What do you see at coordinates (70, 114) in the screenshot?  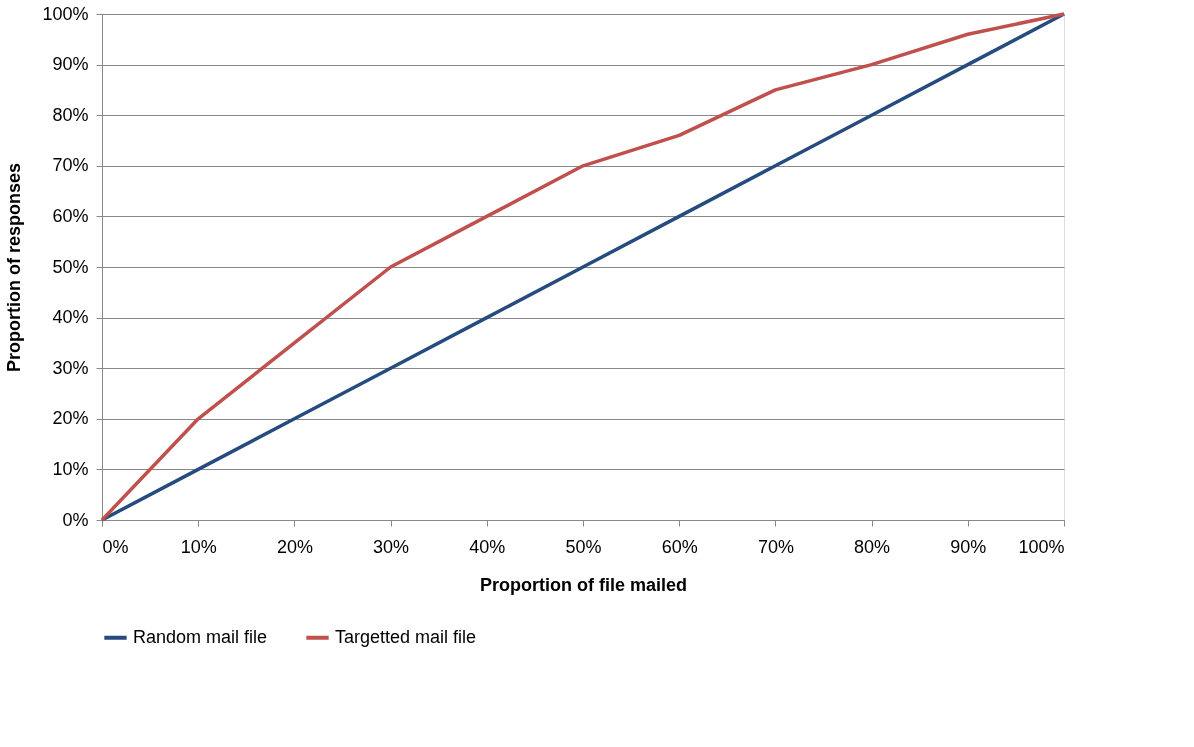 I see `y-tick-label: 80%` at bounding box center [70, 114].